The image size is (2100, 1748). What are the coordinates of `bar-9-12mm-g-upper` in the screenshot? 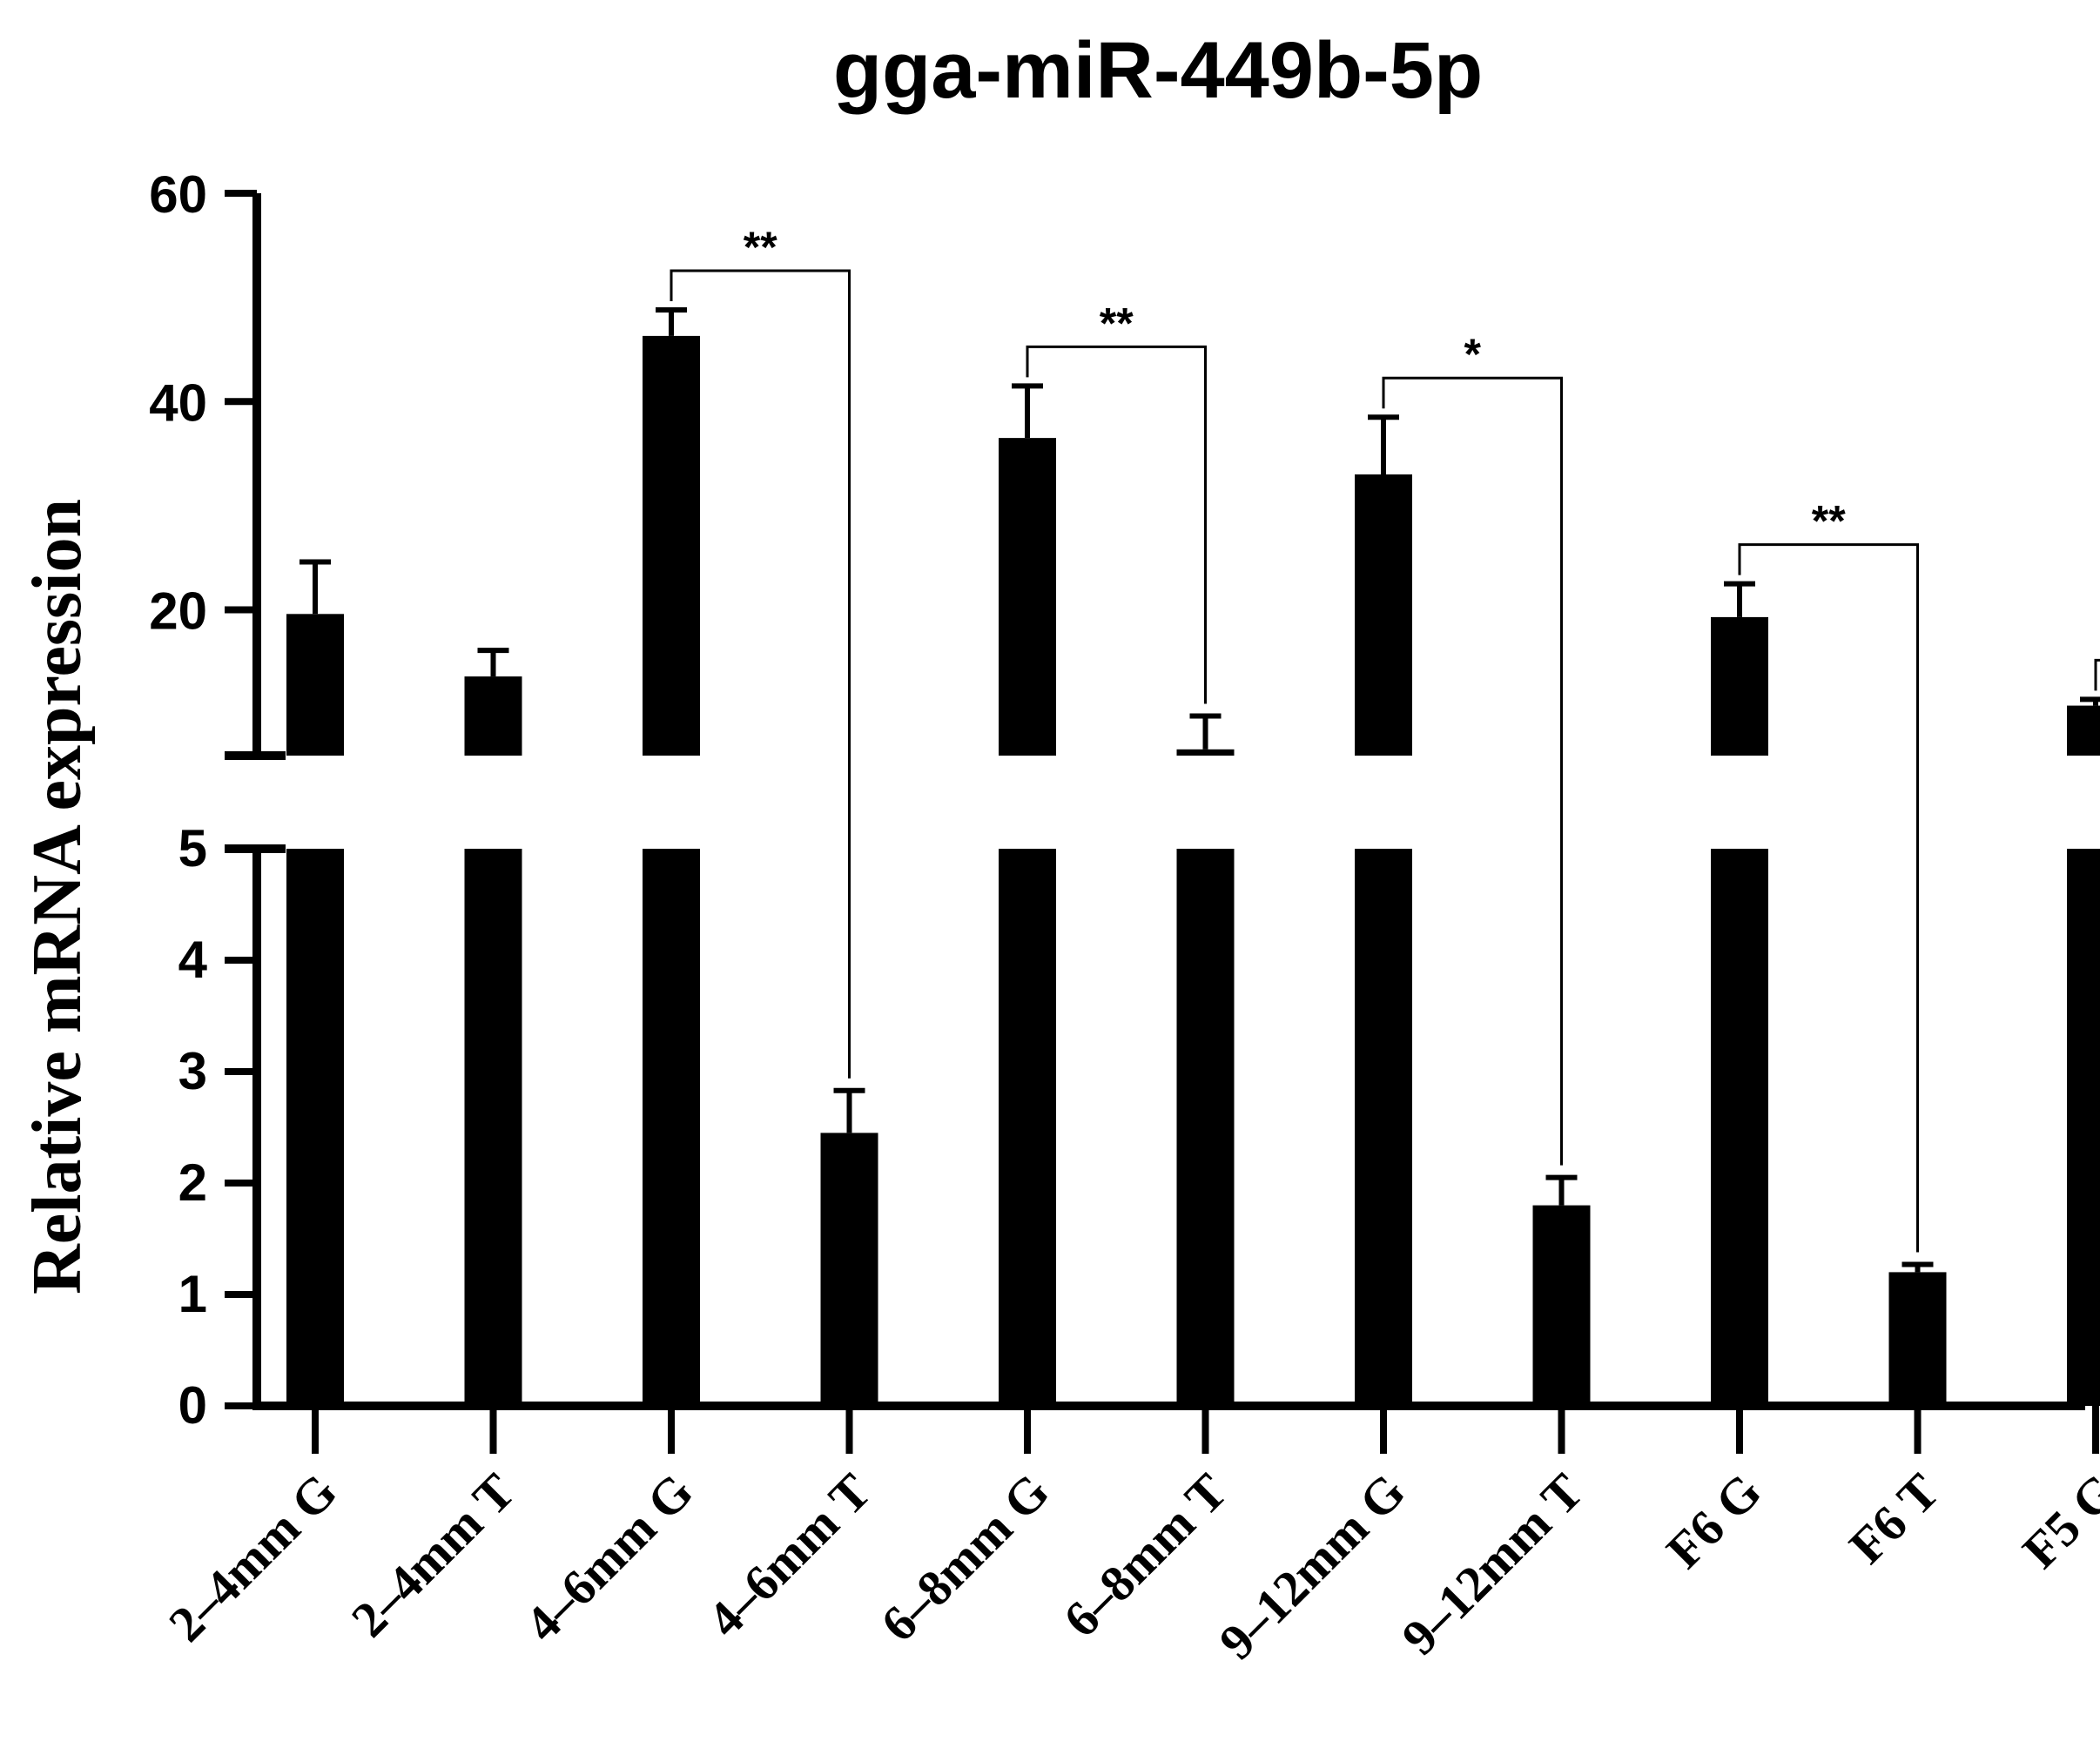 It's located at (1383, 615).